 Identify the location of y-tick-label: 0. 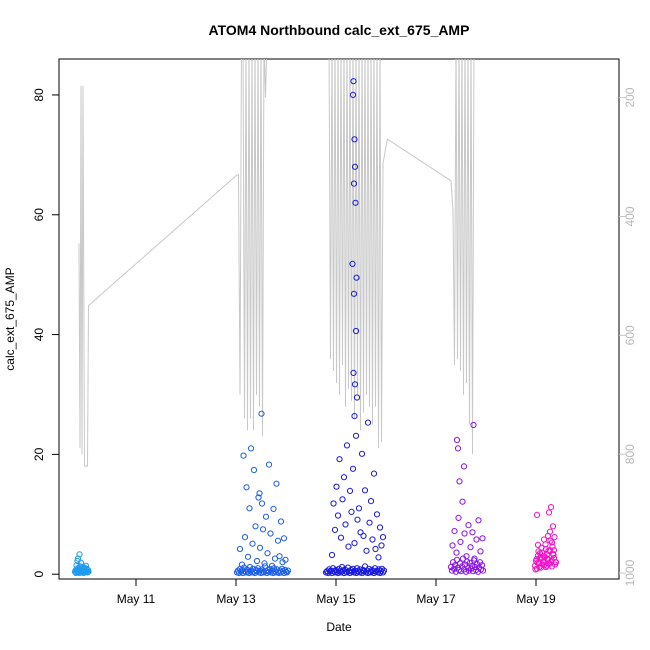
(39, 574).